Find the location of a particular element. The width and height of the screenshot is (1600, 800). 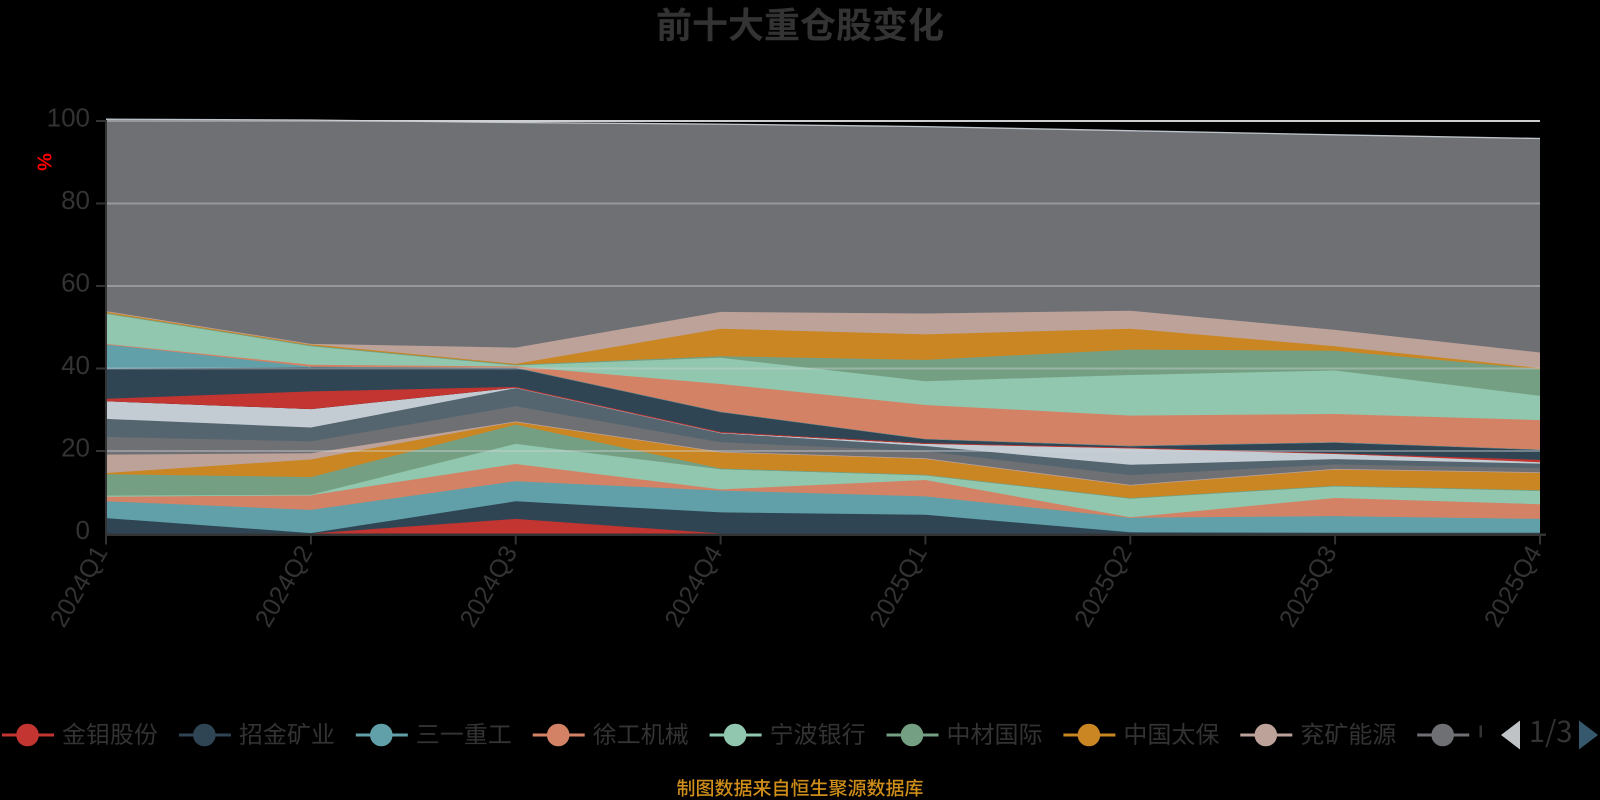

svg-text: 20 is located at coordinates (75, 447).